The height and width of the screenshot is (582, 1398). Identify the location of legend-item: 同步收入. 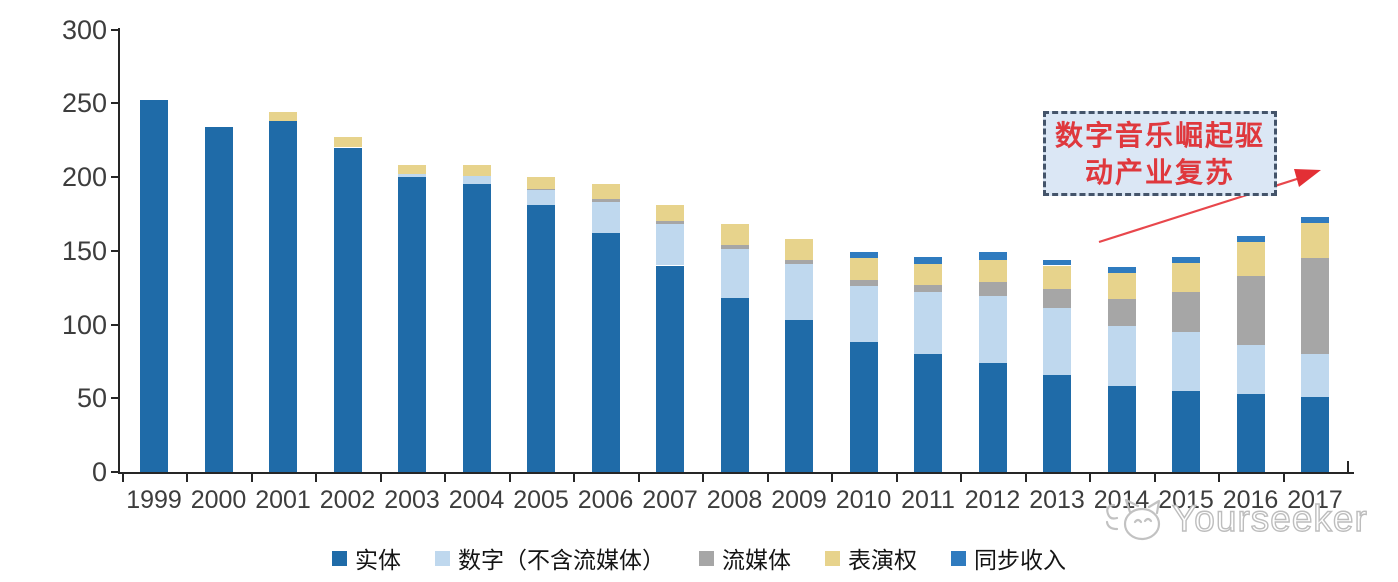
(1008, 558).